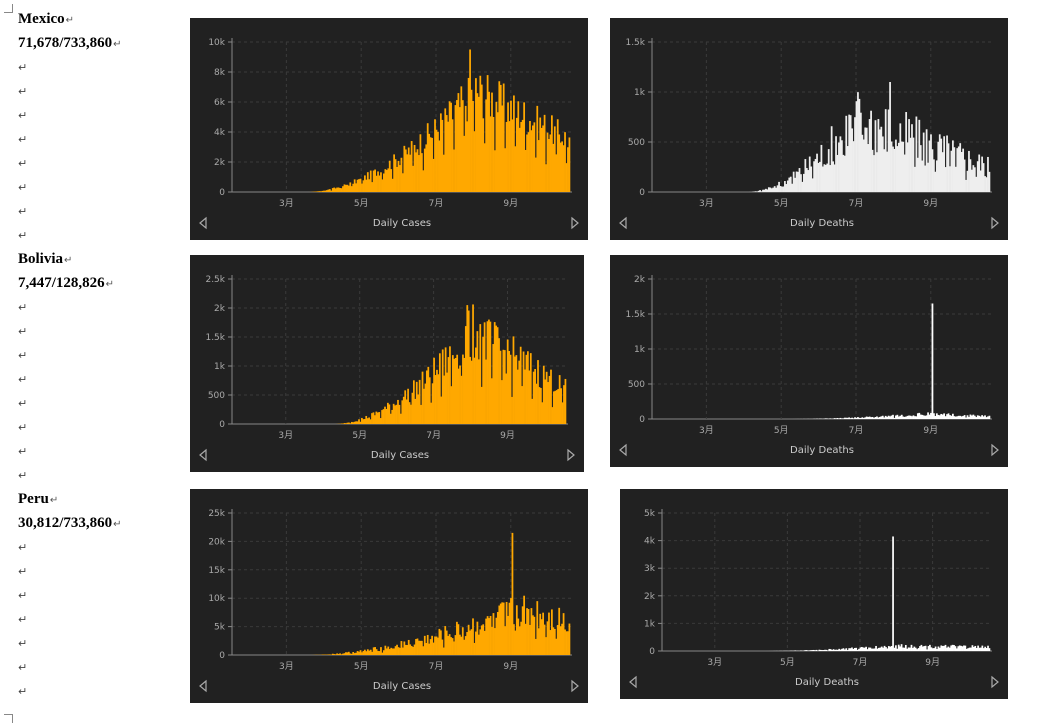 This screenshot has width=1038, height=728. I want to click on y-tick-label: 1.5k, so click(635, 315).